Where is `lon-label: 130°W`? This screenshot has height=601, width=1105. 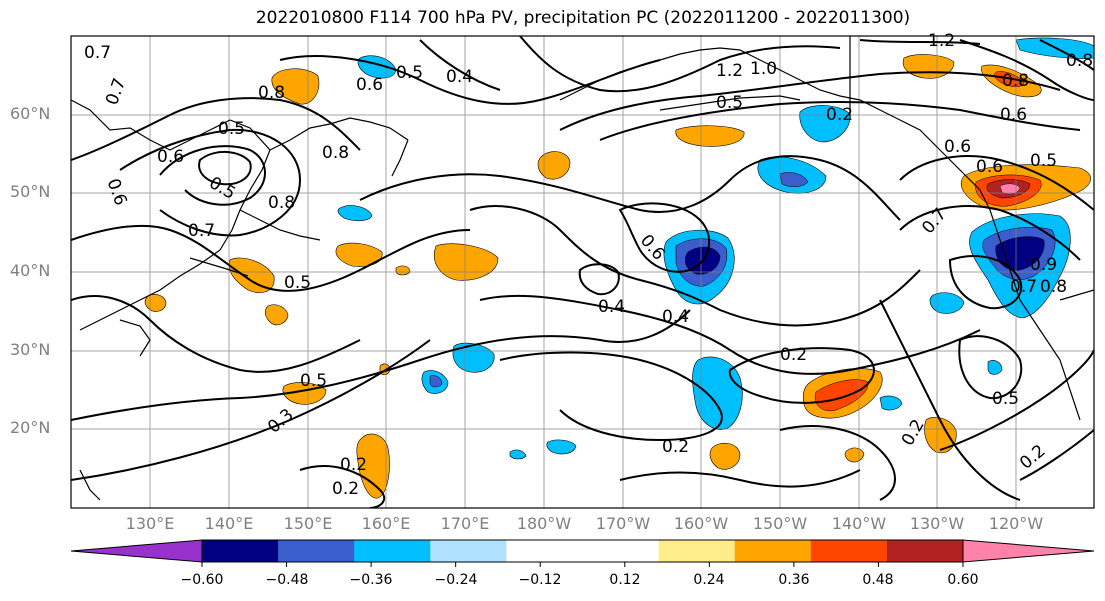 lon-label: 130°W is located at coordinates (937, 523).